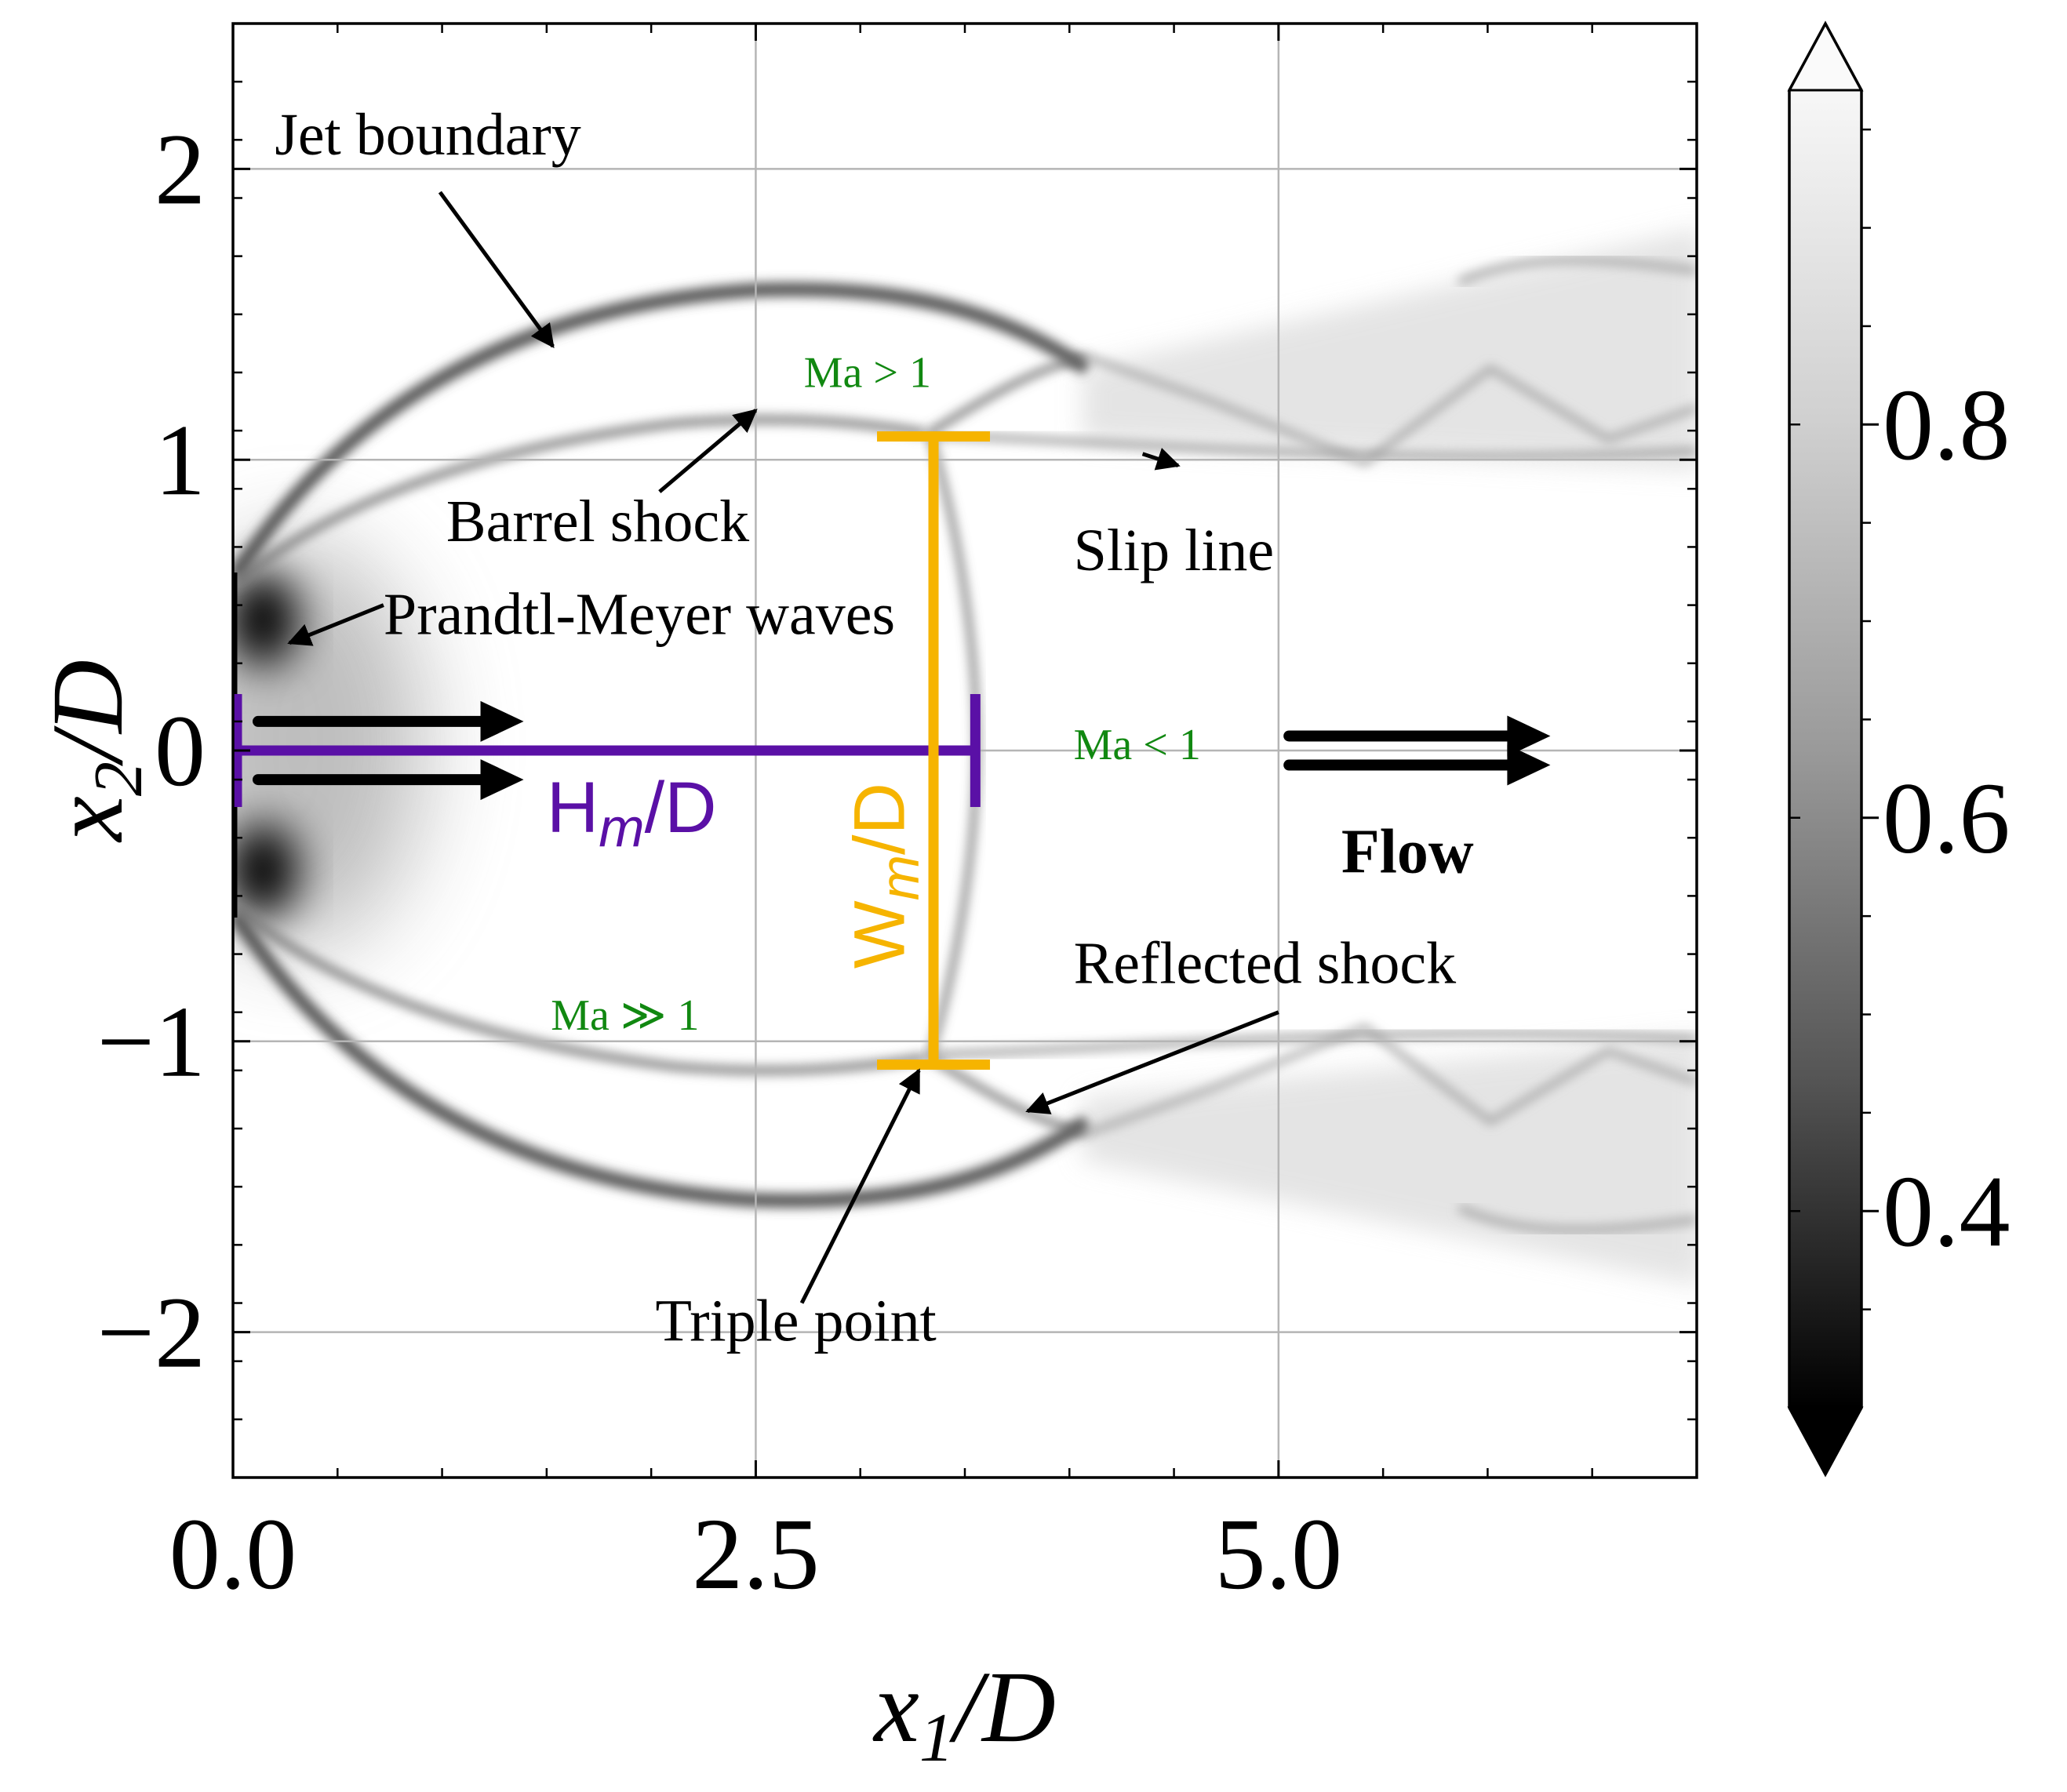 The height and width of the screenshot is (1792, 2067). I want to click on colorbar-tick-label: 0.8, so click(1947, 426).